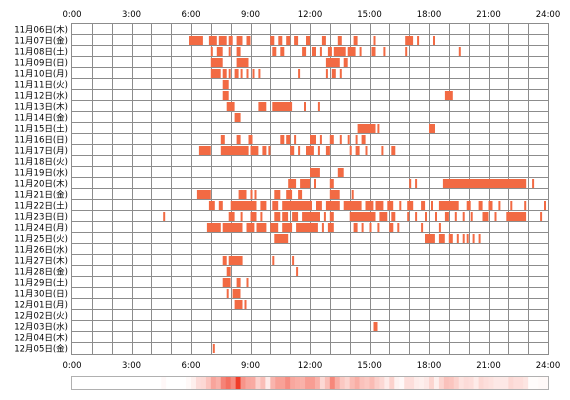  Describe the element at coordinates (41, 206) in the screenshot. I see `row-label: 11月22日(土)` at that location.